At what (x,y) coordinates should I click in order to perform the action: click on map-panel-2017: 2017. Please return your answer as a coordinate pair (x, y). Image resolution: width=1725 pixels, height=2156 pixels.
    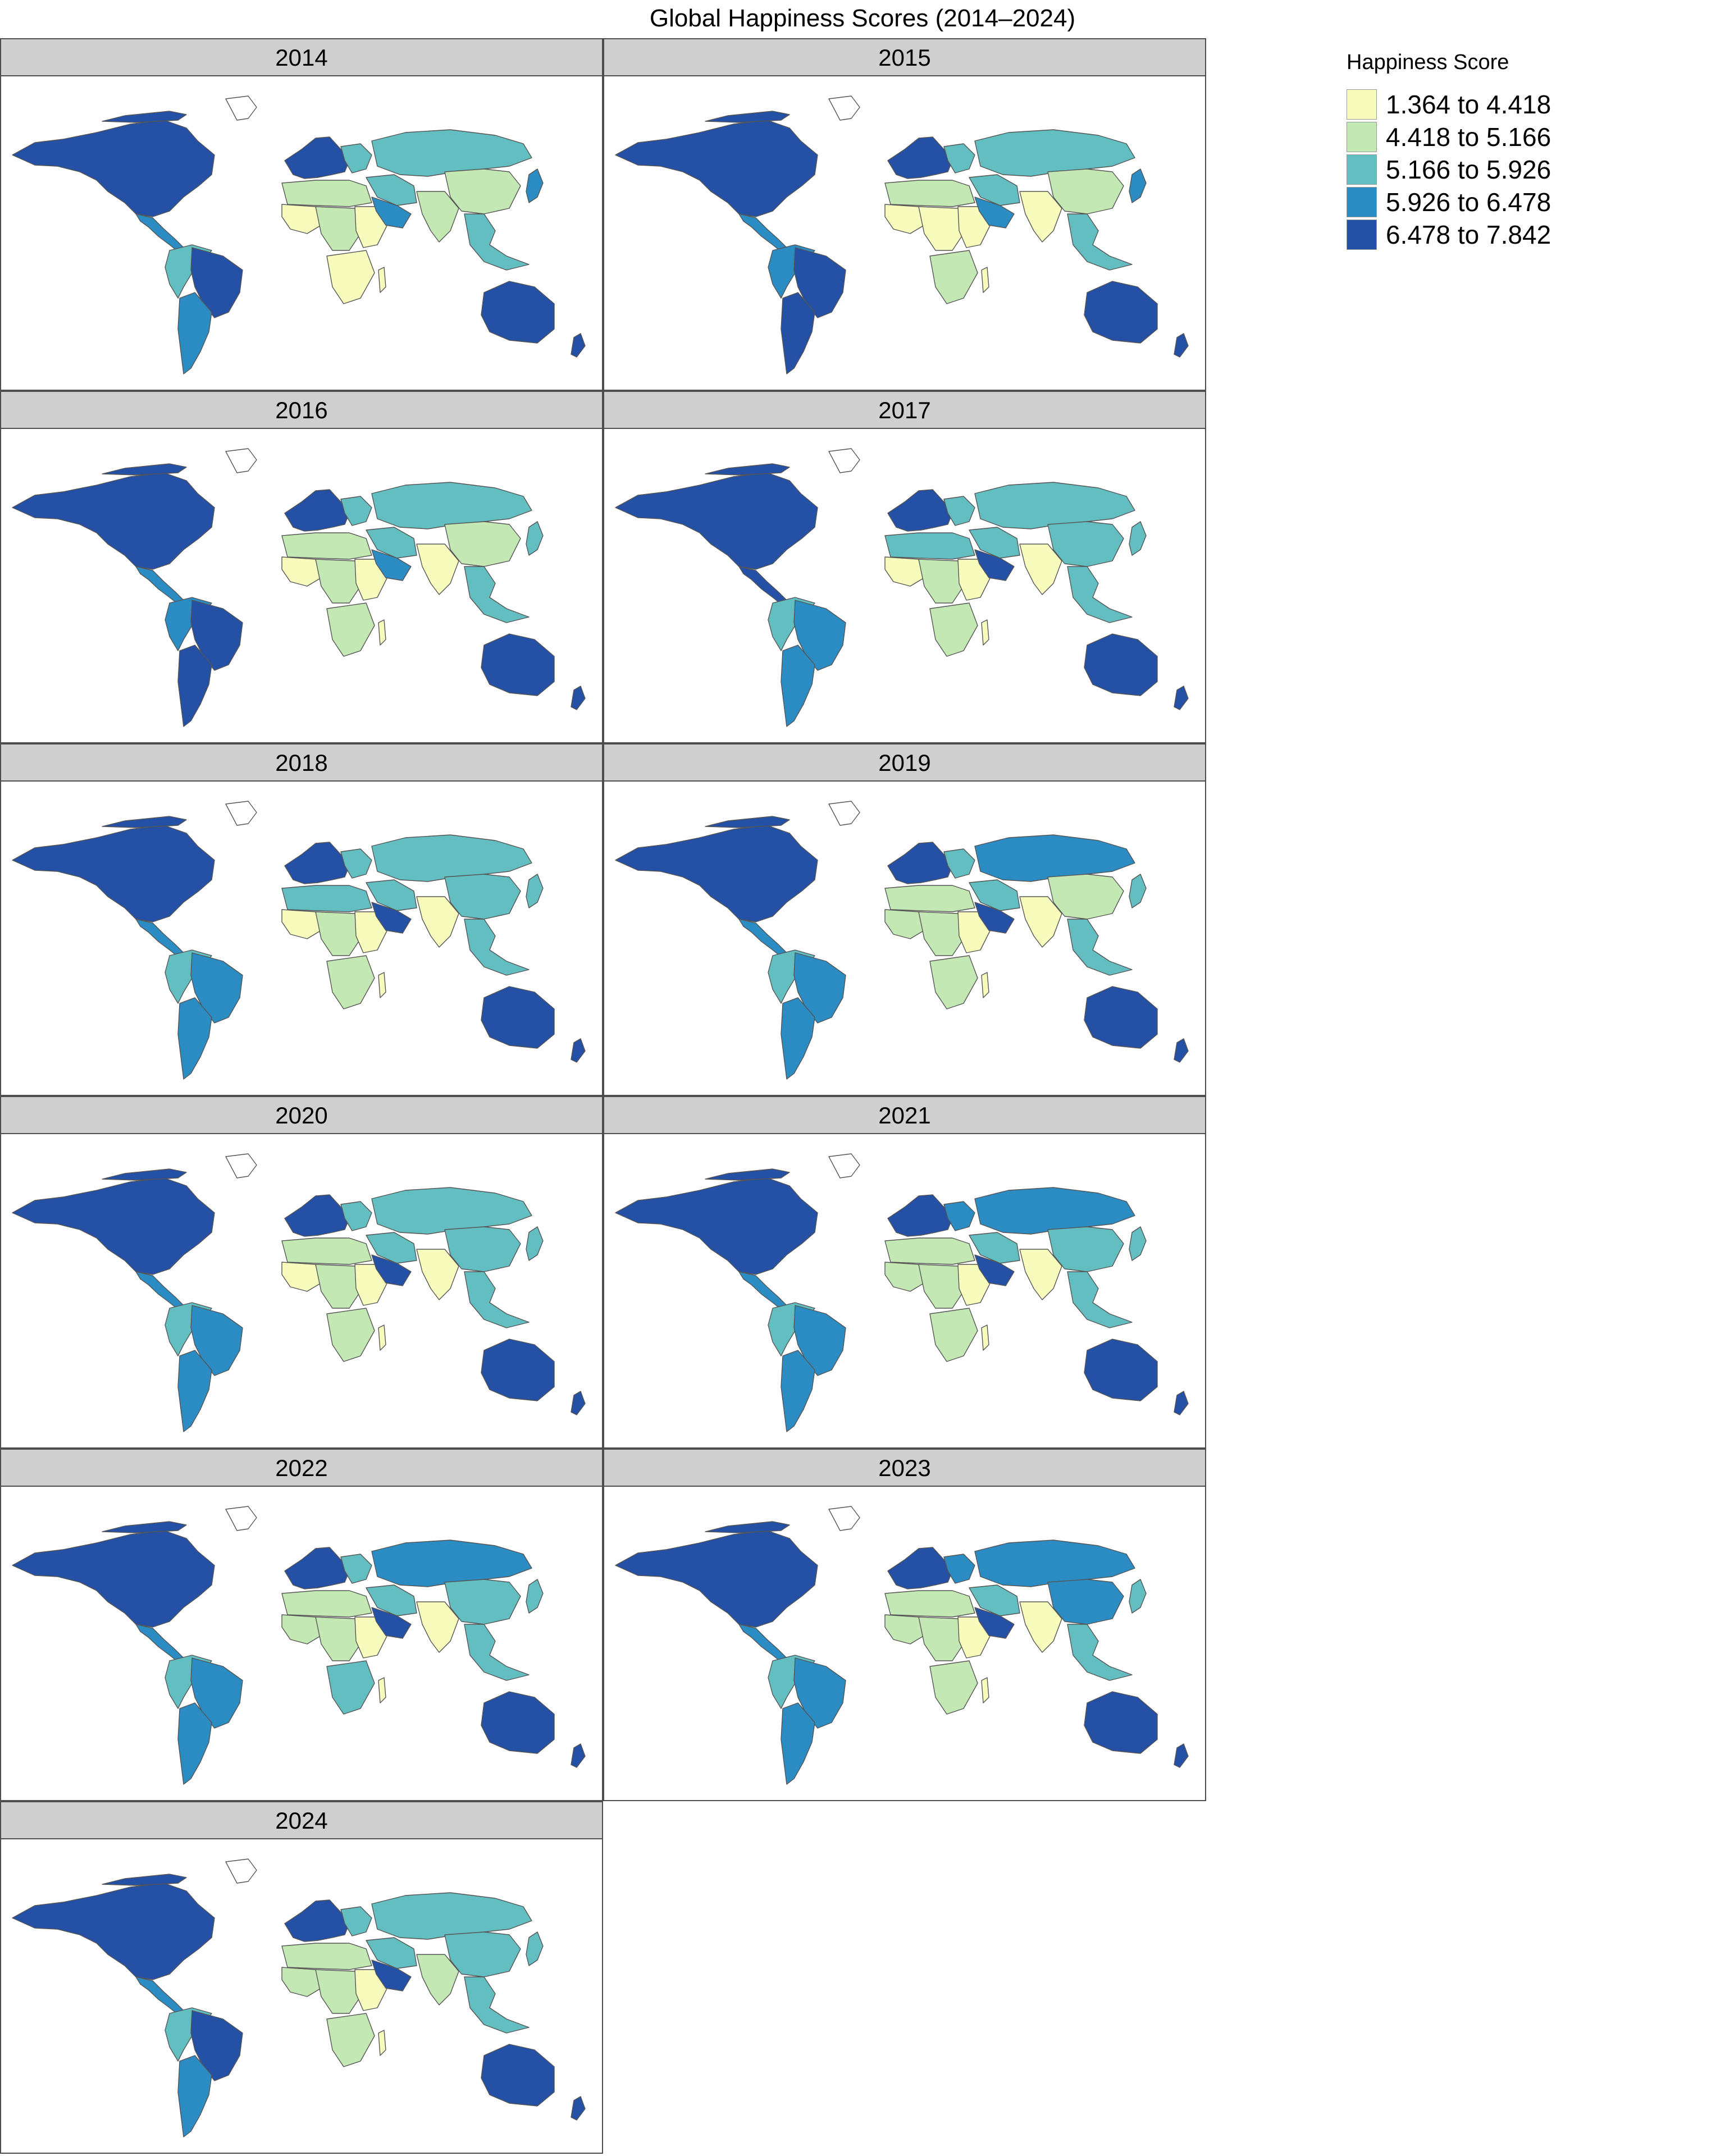
    Looking at the image, I should click on (904, 567).